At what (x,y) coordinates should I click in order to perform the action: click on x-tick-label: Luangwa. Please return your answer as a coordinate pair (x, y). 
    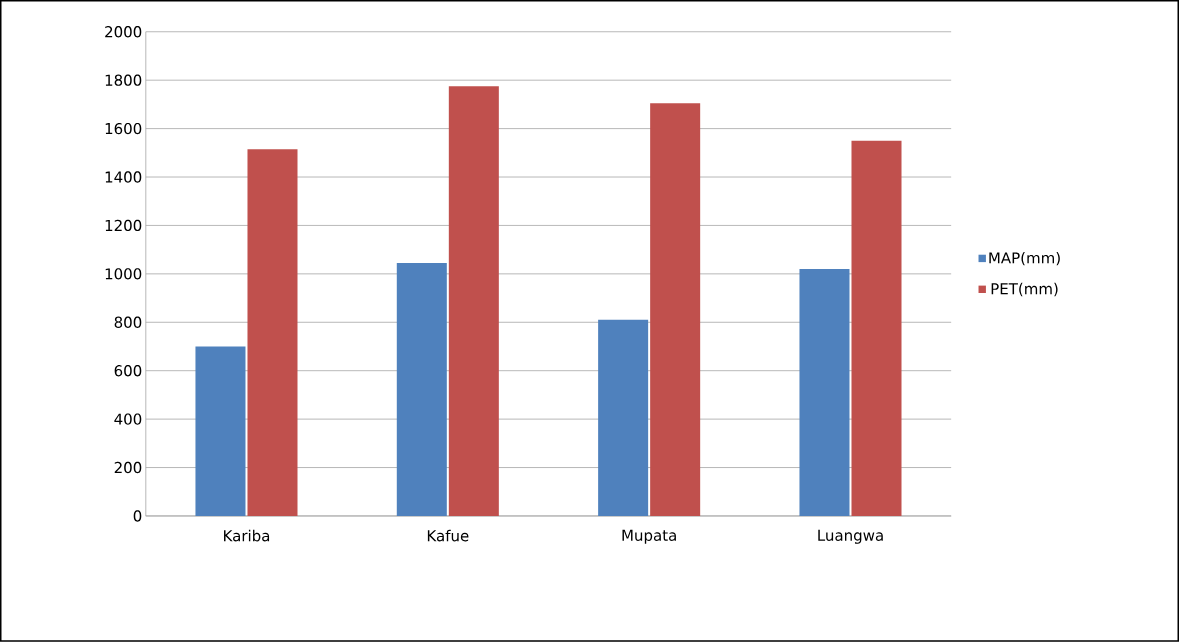
    Looking at the image, I should click on (850, 536).